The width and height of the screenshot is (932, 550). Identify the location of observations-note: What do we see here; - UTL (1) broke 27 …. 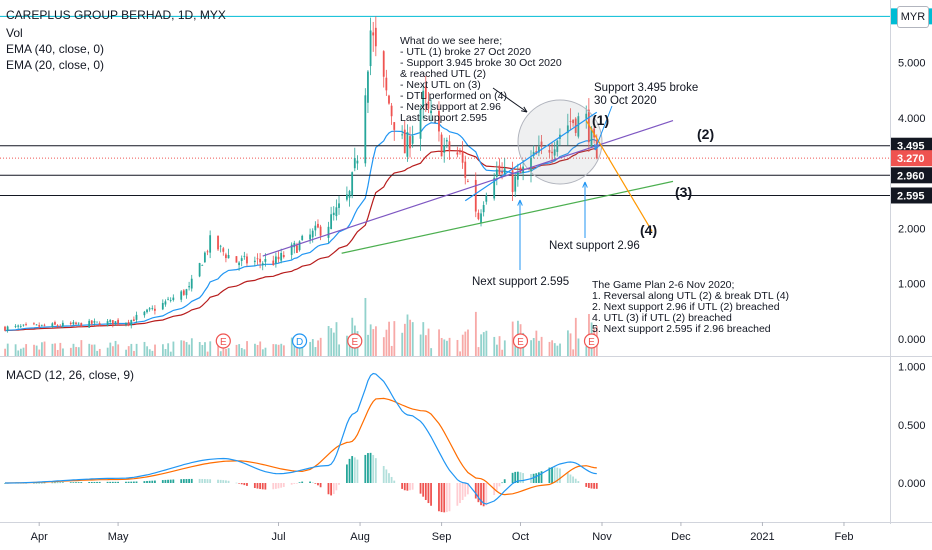
(481, 79).